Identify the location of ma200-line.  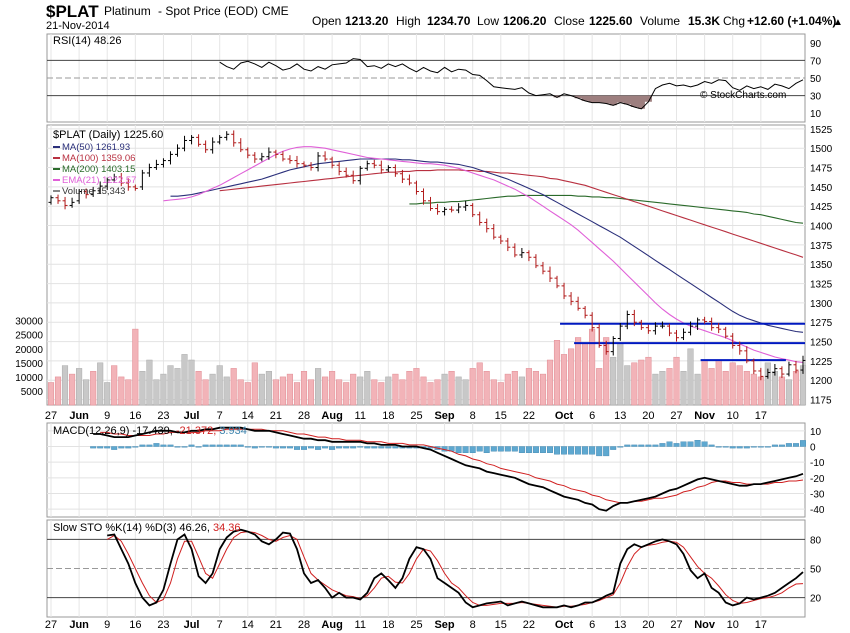
(606, 209).